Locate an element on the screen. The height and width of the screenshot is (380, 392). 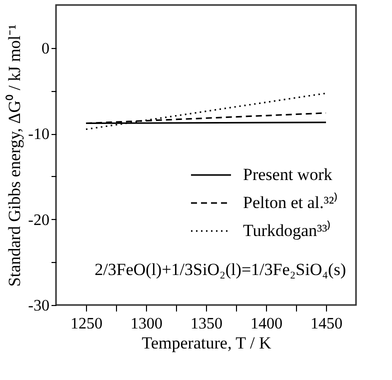
legend-label: Turkdogan³³⁾ is located at coordinates (287, 230).